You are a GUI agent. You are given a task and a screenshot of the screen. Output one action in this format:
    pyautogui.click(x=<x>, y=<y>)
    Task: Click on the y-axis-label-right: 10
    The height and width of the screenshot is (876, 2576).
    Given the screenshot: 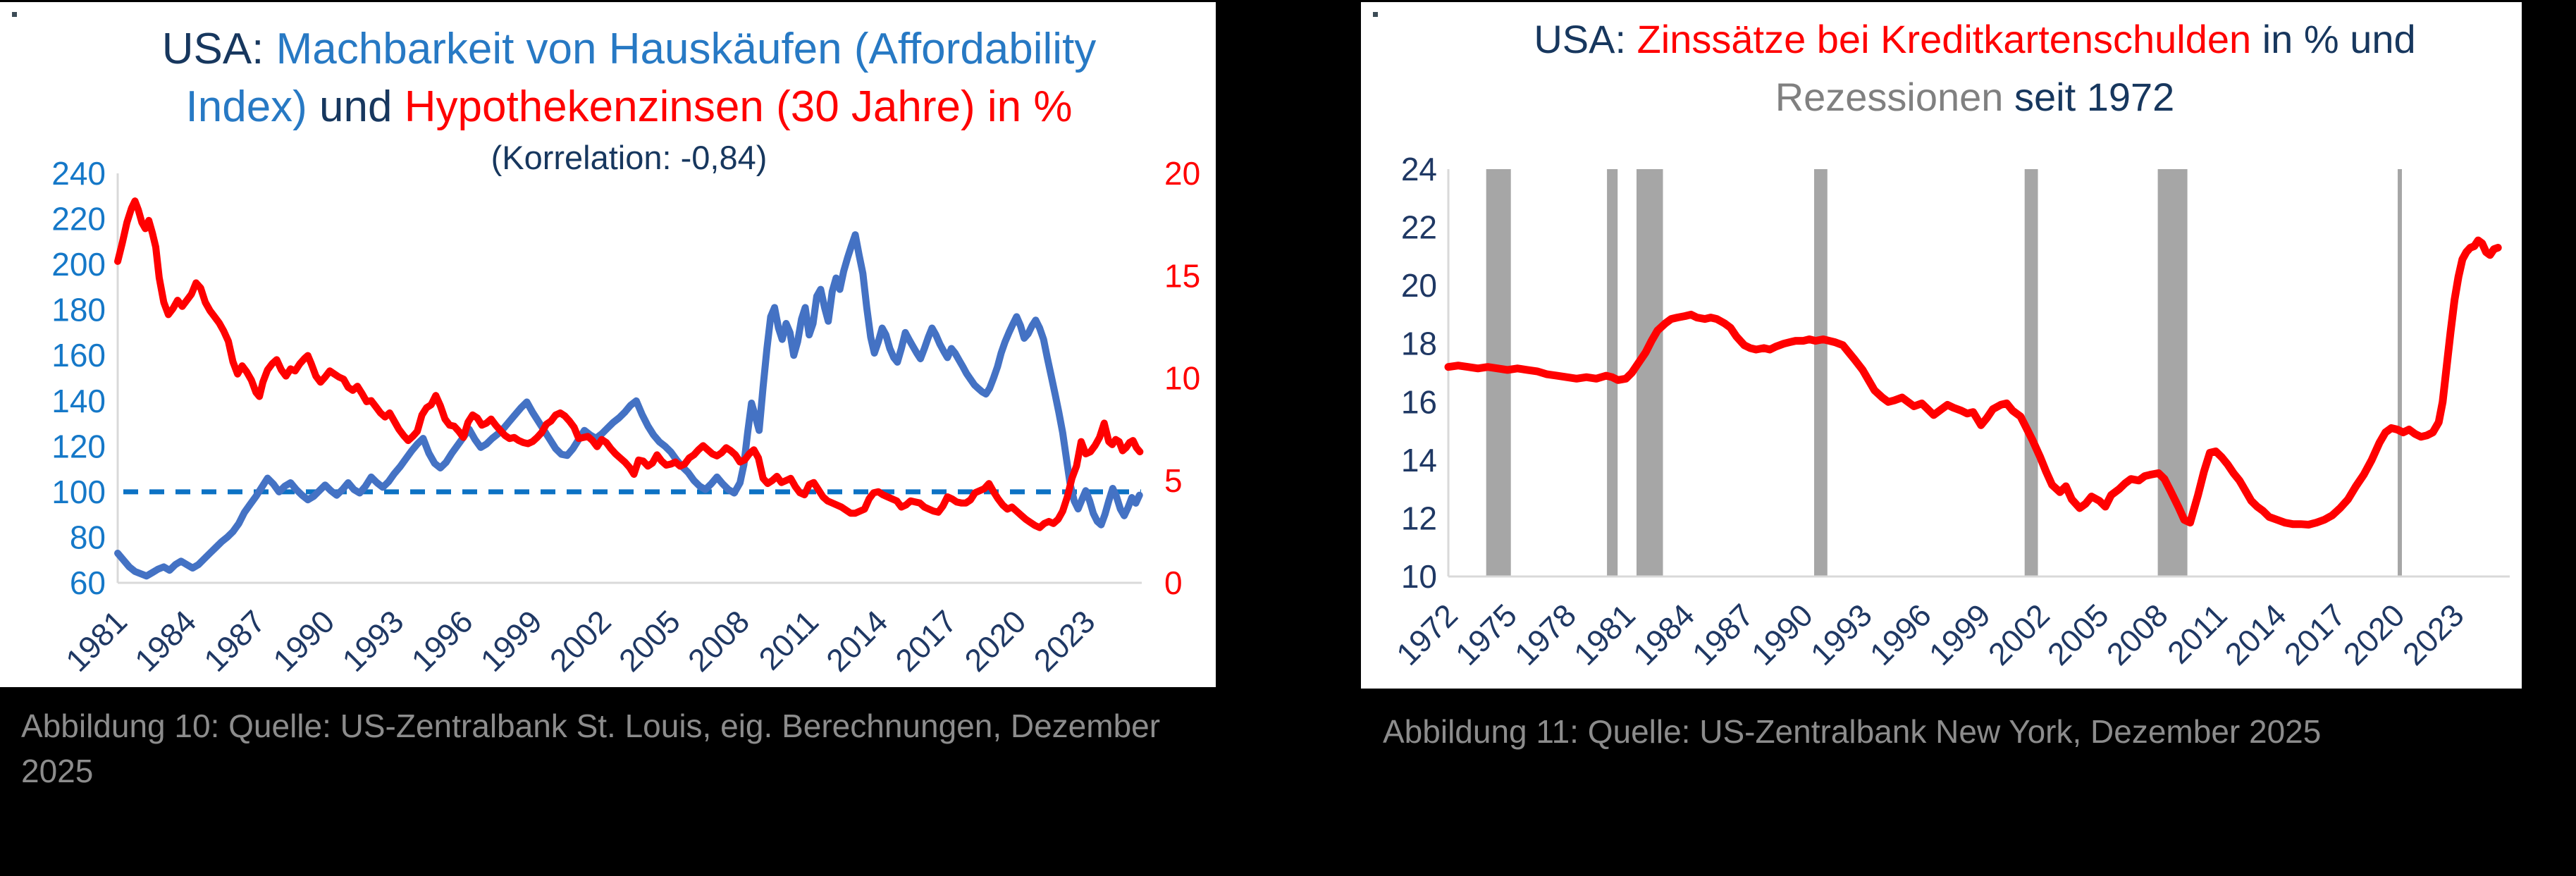 What is the action you would take?
    pyautogui.click(x=1182, y=378)
    